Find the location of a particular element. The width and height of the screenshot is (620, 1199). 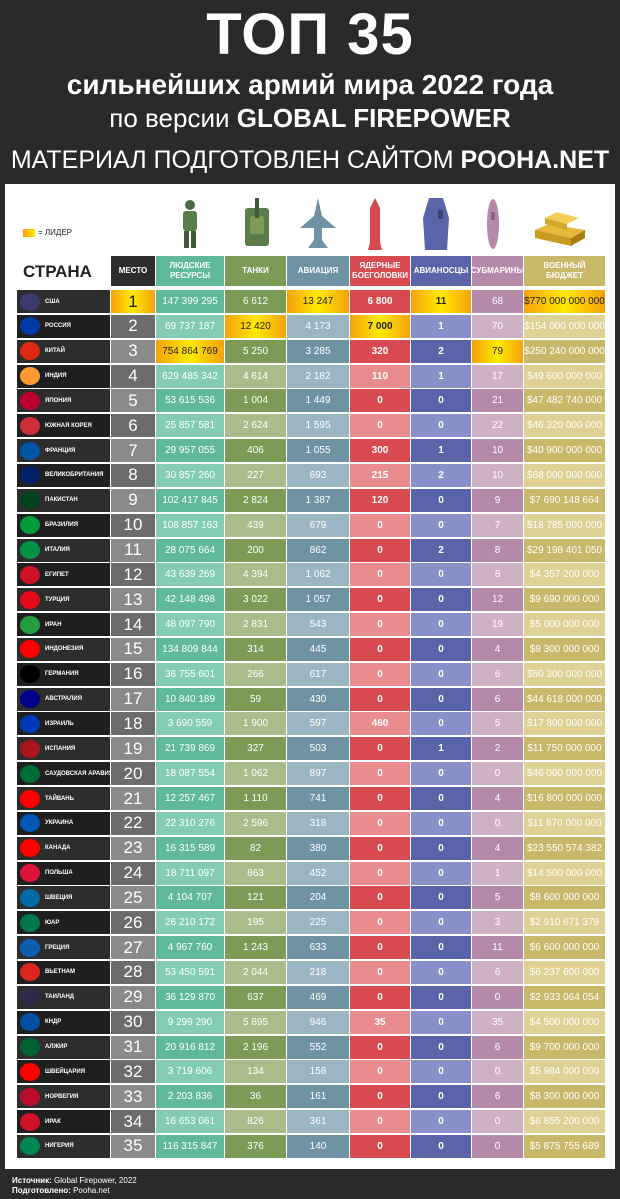

manpower-cell: 108 857 163 is located at coordinates (190, 525).